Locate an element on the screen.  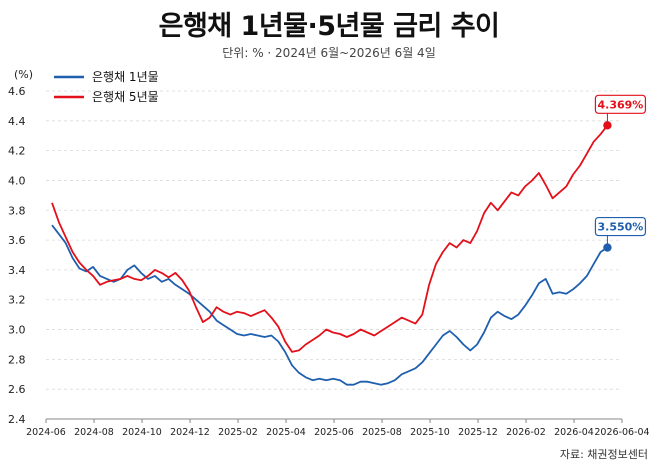
x-tick-label: 2026-02 is located at coordinates (526, 432).